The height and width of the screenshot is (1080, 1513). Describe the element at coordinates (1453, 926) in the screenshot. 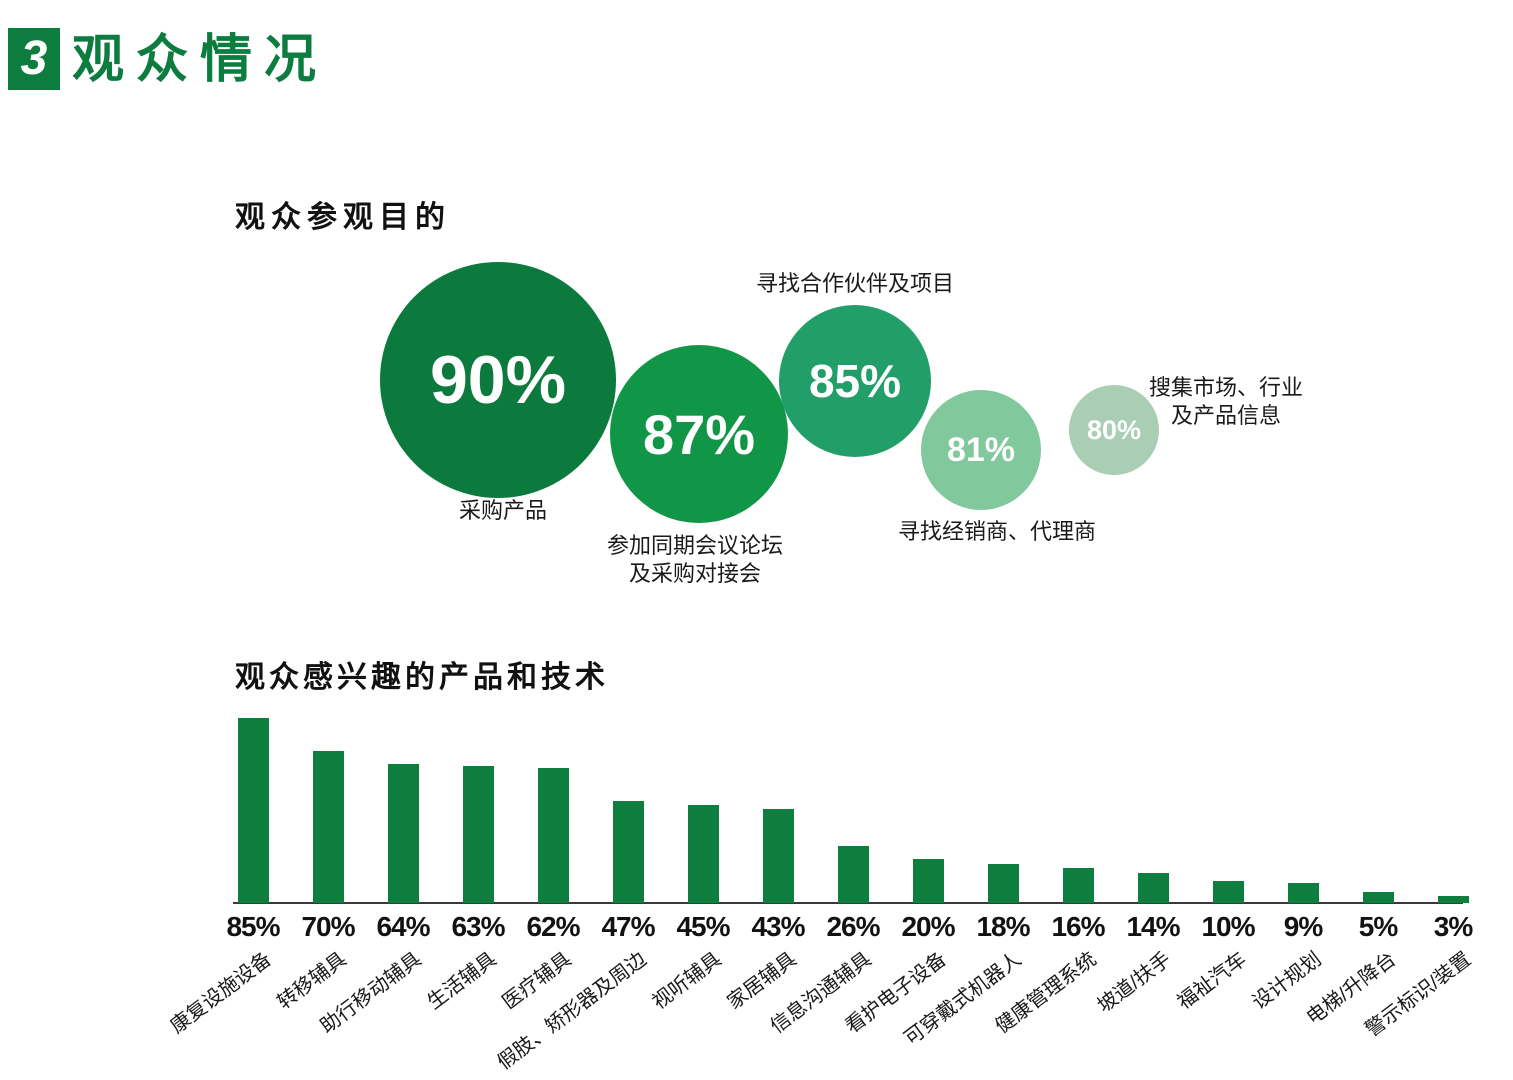

I see `bar-value-label: 3%` at that location.